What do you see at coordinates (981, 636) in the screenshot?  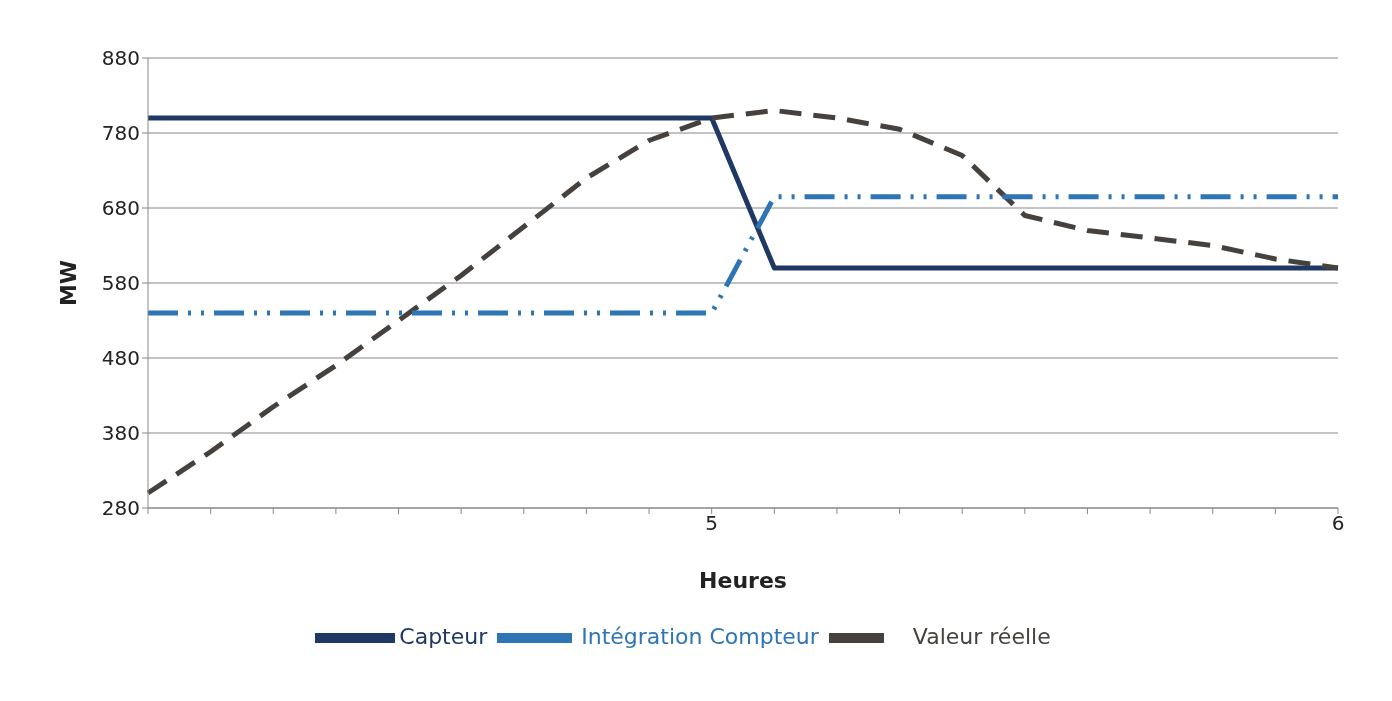 I see `legend-label: Valeur réelle` at bounding box center [981, 636].